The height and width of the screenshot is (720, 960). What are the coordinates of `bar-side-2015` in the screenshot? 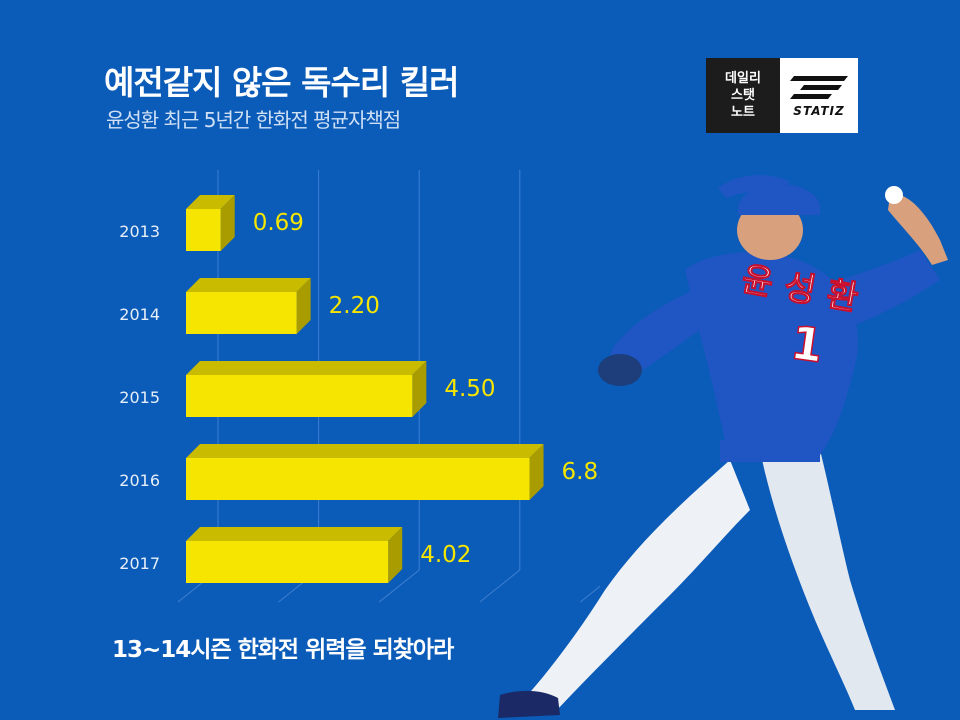 It's located at (419, 389).